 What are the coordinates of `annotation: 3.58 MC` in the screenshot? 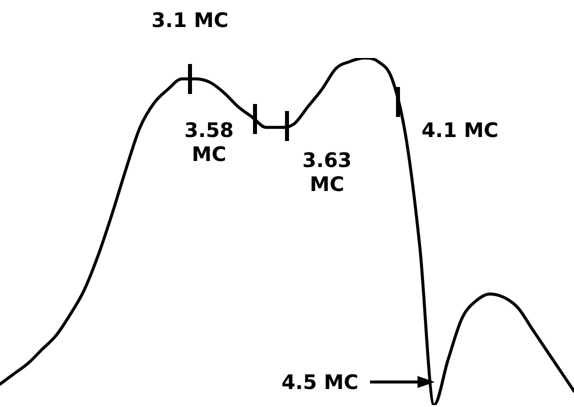 It's located at (209, 142).